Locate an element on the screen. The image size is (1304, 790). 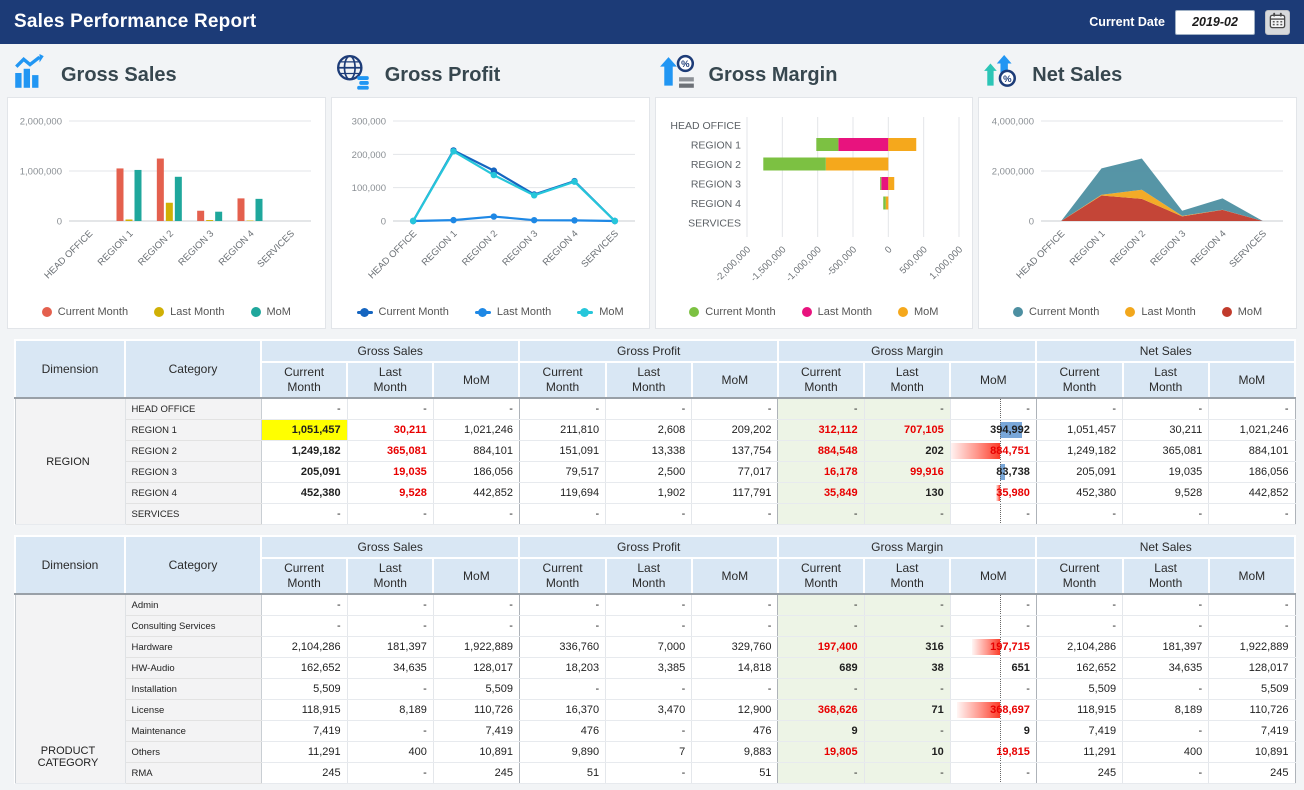
value-cell: 186,056 is located at coordinates (1252, 472).